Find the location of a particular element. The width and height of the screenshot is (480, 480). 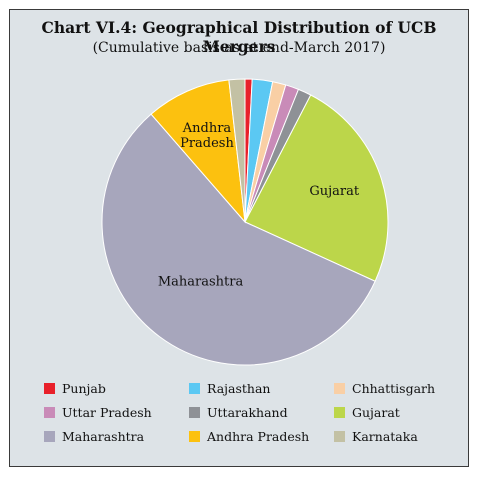

legend-item-punjab: Punjab is located at coordinates (116, 388).